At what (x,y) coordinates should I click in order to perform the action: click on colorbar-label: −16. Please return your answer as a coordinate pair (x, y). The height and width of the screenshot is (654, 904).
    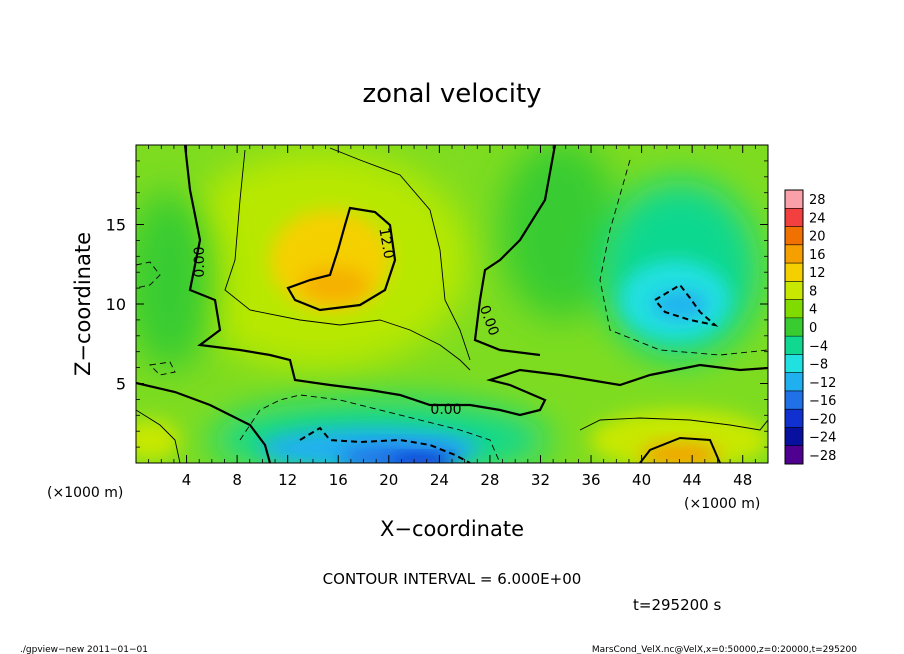
    Looking at the image, I should click on (822, 401).